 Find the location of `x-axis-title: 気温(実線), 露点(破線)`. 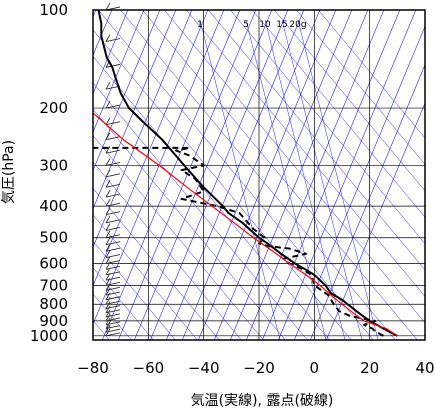

x-axis-title: 気温(実線), 露点(破線) is located at coordinates (262, 401).